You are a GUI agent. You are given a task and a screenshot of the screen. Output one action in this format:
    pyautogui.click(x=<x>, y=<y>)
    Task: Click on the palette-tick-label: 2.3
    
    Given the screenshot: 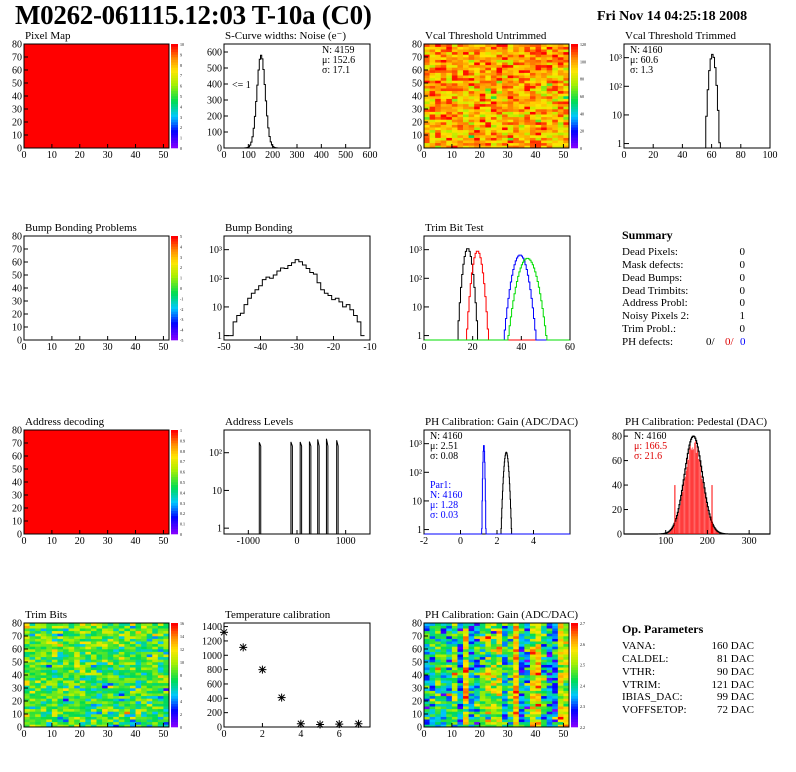 What is the action you would take?
    pyautogui.click(x=582, y=706)
    